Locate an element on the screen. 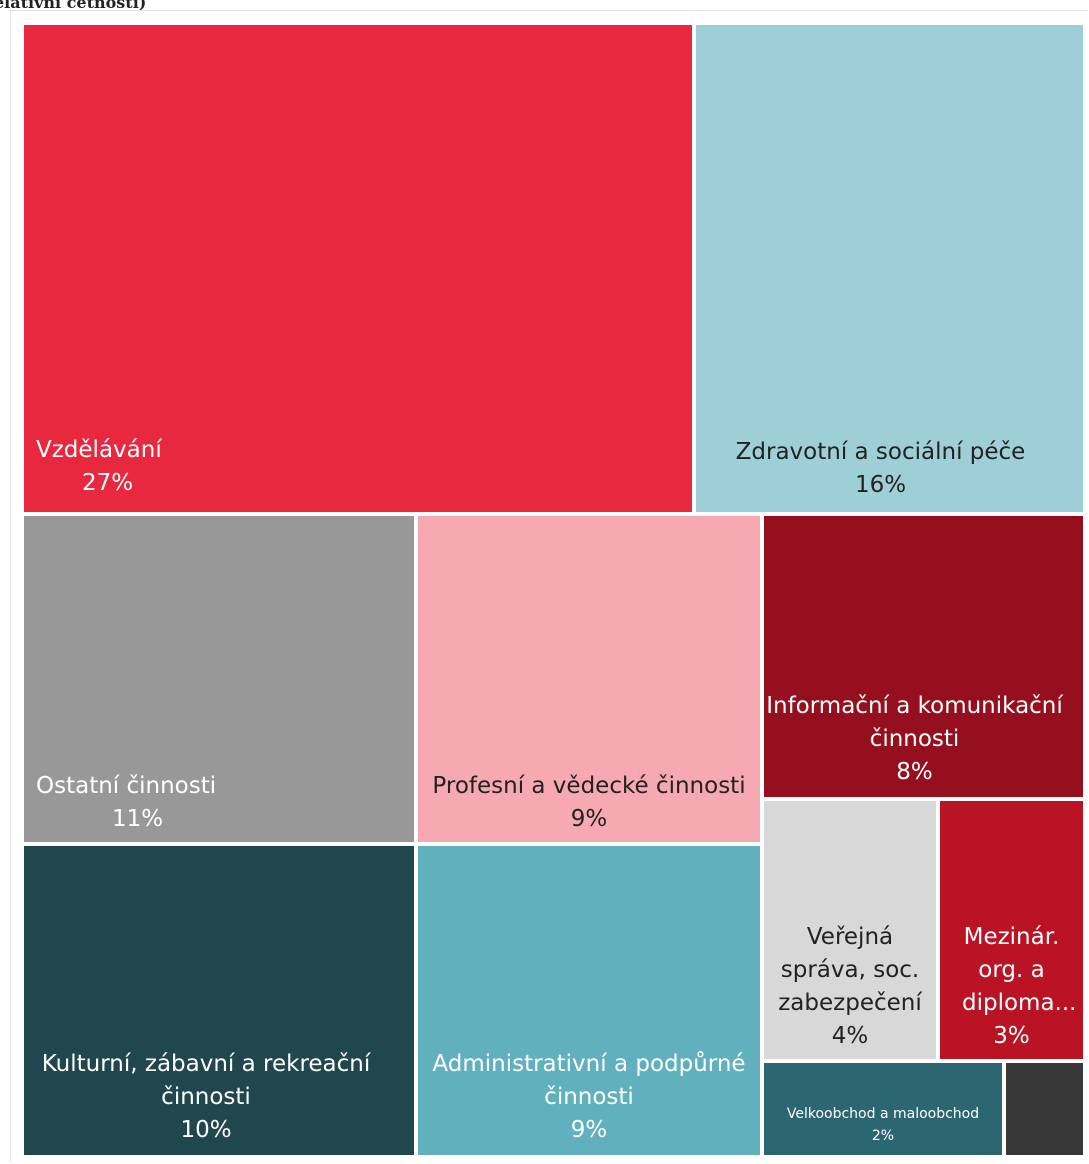 The image size is (1089, 1164). tile-zdravotni-a-socialni-pece: Zdravotní a sociální péče 16% is located at coordinates (889, 268).